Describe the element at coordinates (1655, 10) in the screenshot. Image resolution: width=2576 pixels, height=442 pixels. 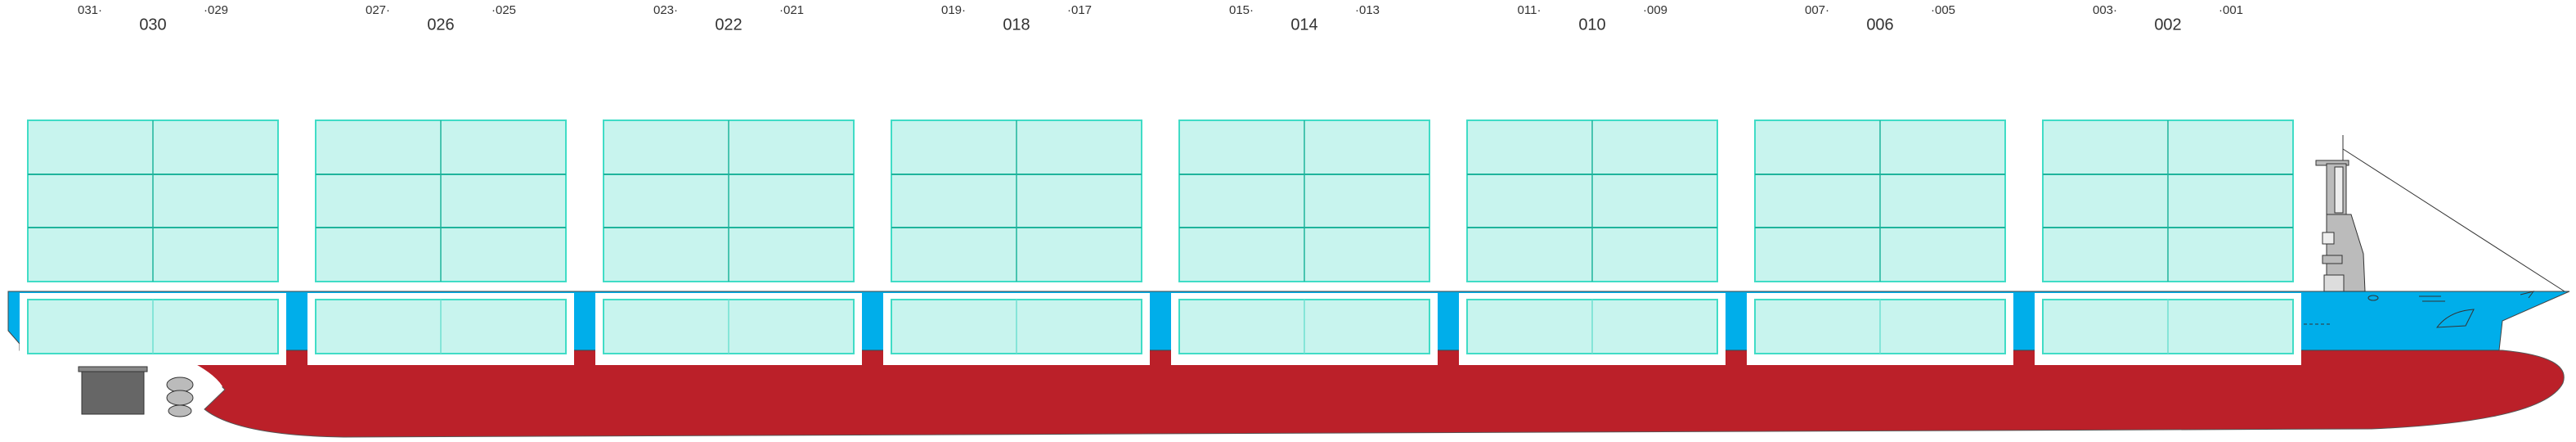
I see `bay-right-label: ·009` at that location.